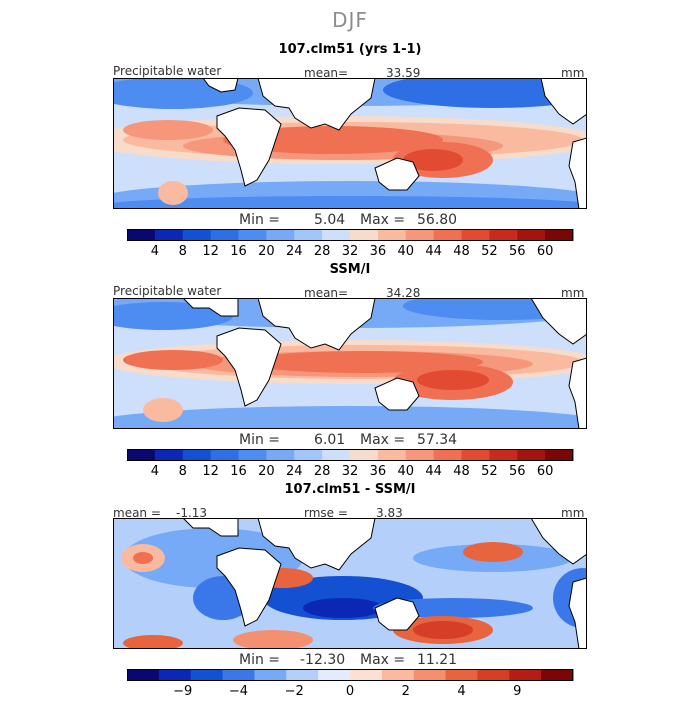 Image resolution: width=700 pixels, height=704 pixels. What do you see at coordinates (238, 691) in the screenshot?
I see `colorbar-tick-label: −4` at bounding box center [238, 691].